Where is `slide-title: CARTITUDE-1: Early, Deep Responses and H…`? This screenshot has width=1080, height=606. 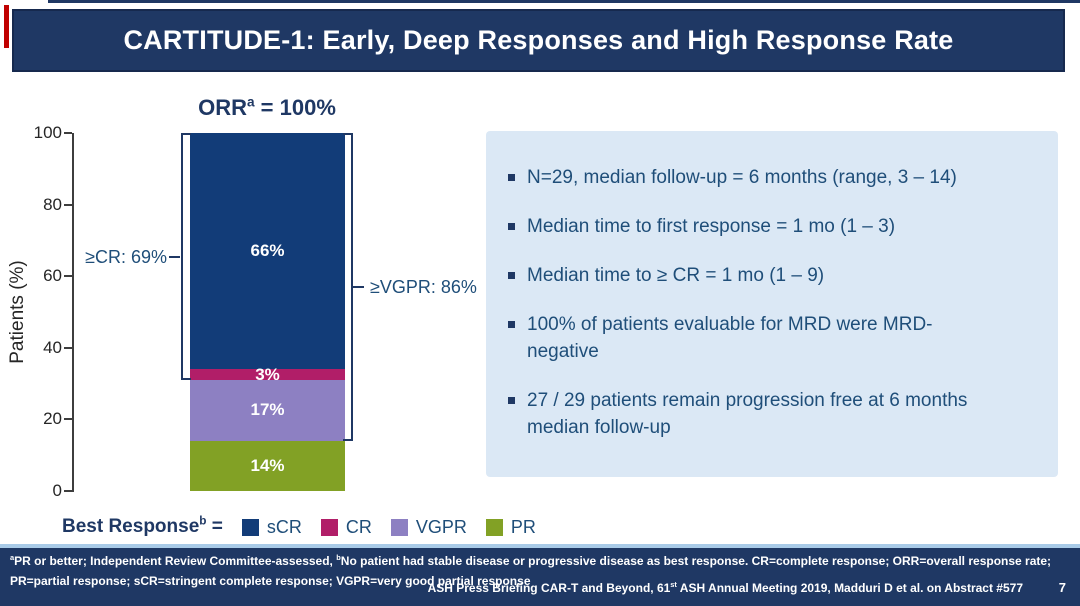
slide-title: CARTITUDE-1: Early, Deep Responses and H… is located at coordinates (538, 40).